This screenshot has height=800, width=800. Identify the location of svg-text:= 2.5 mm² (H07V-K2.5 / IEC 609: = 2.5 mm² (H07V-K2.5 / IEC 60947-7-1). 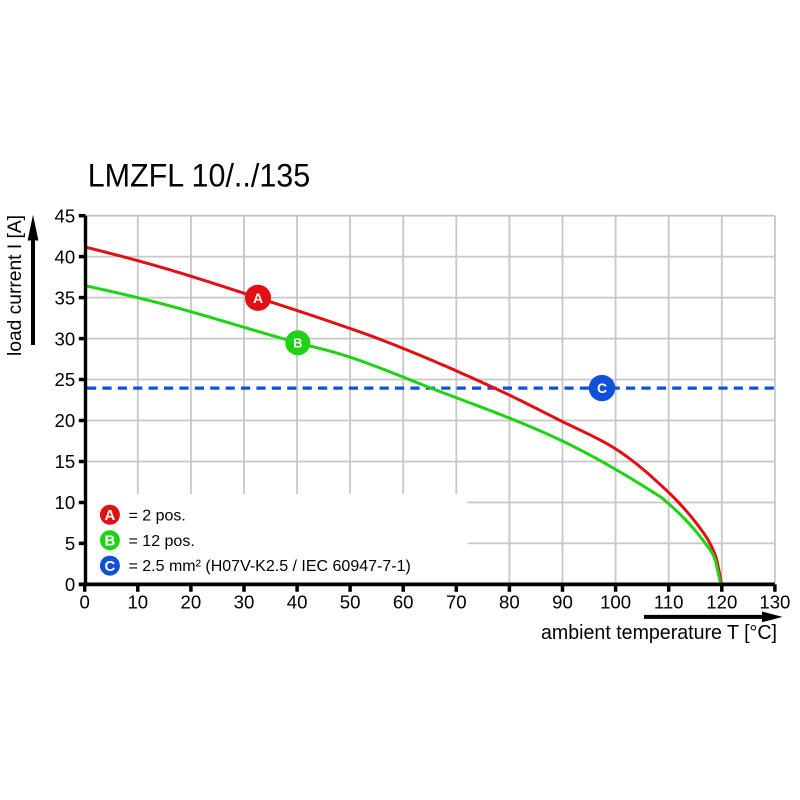
(270, 566).